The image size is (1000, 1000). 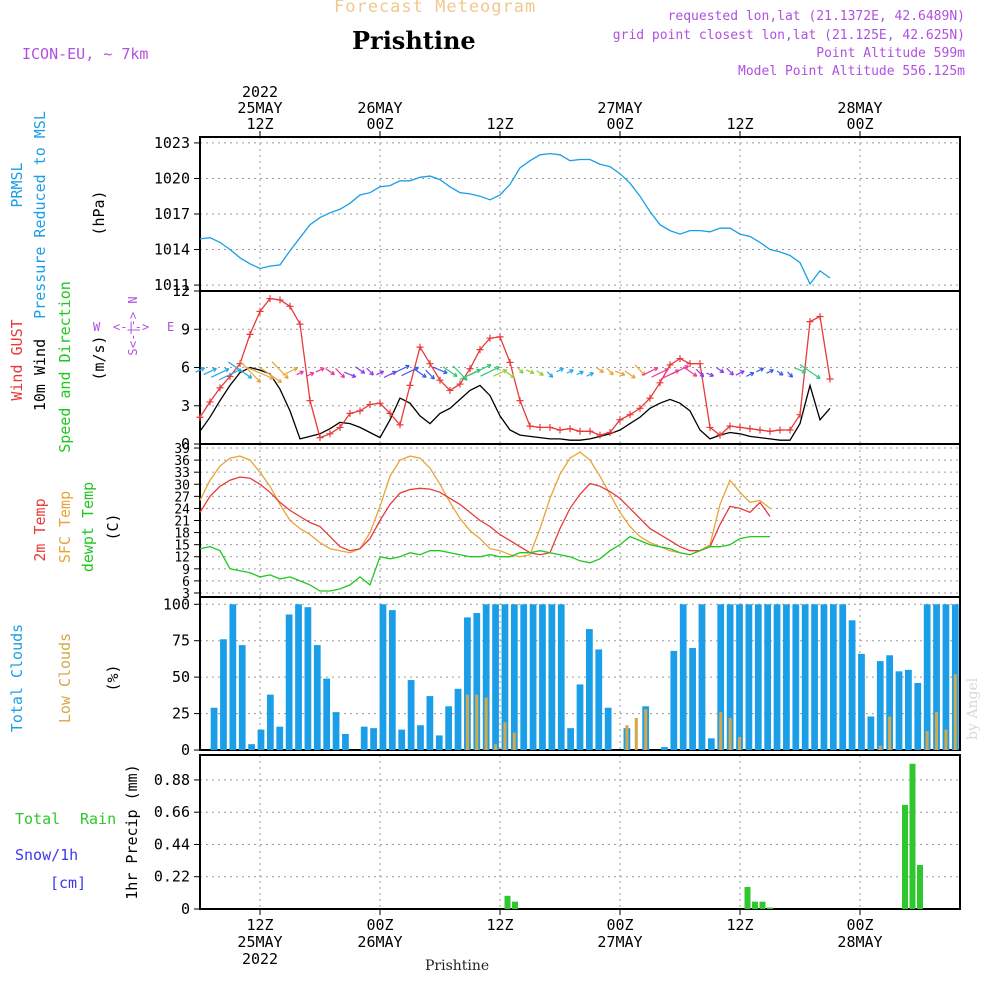 What do you see at coordinates (259, 124) in the screenshot?
I see `top-axis-label: 12Z` at bounding box center [259, 124].